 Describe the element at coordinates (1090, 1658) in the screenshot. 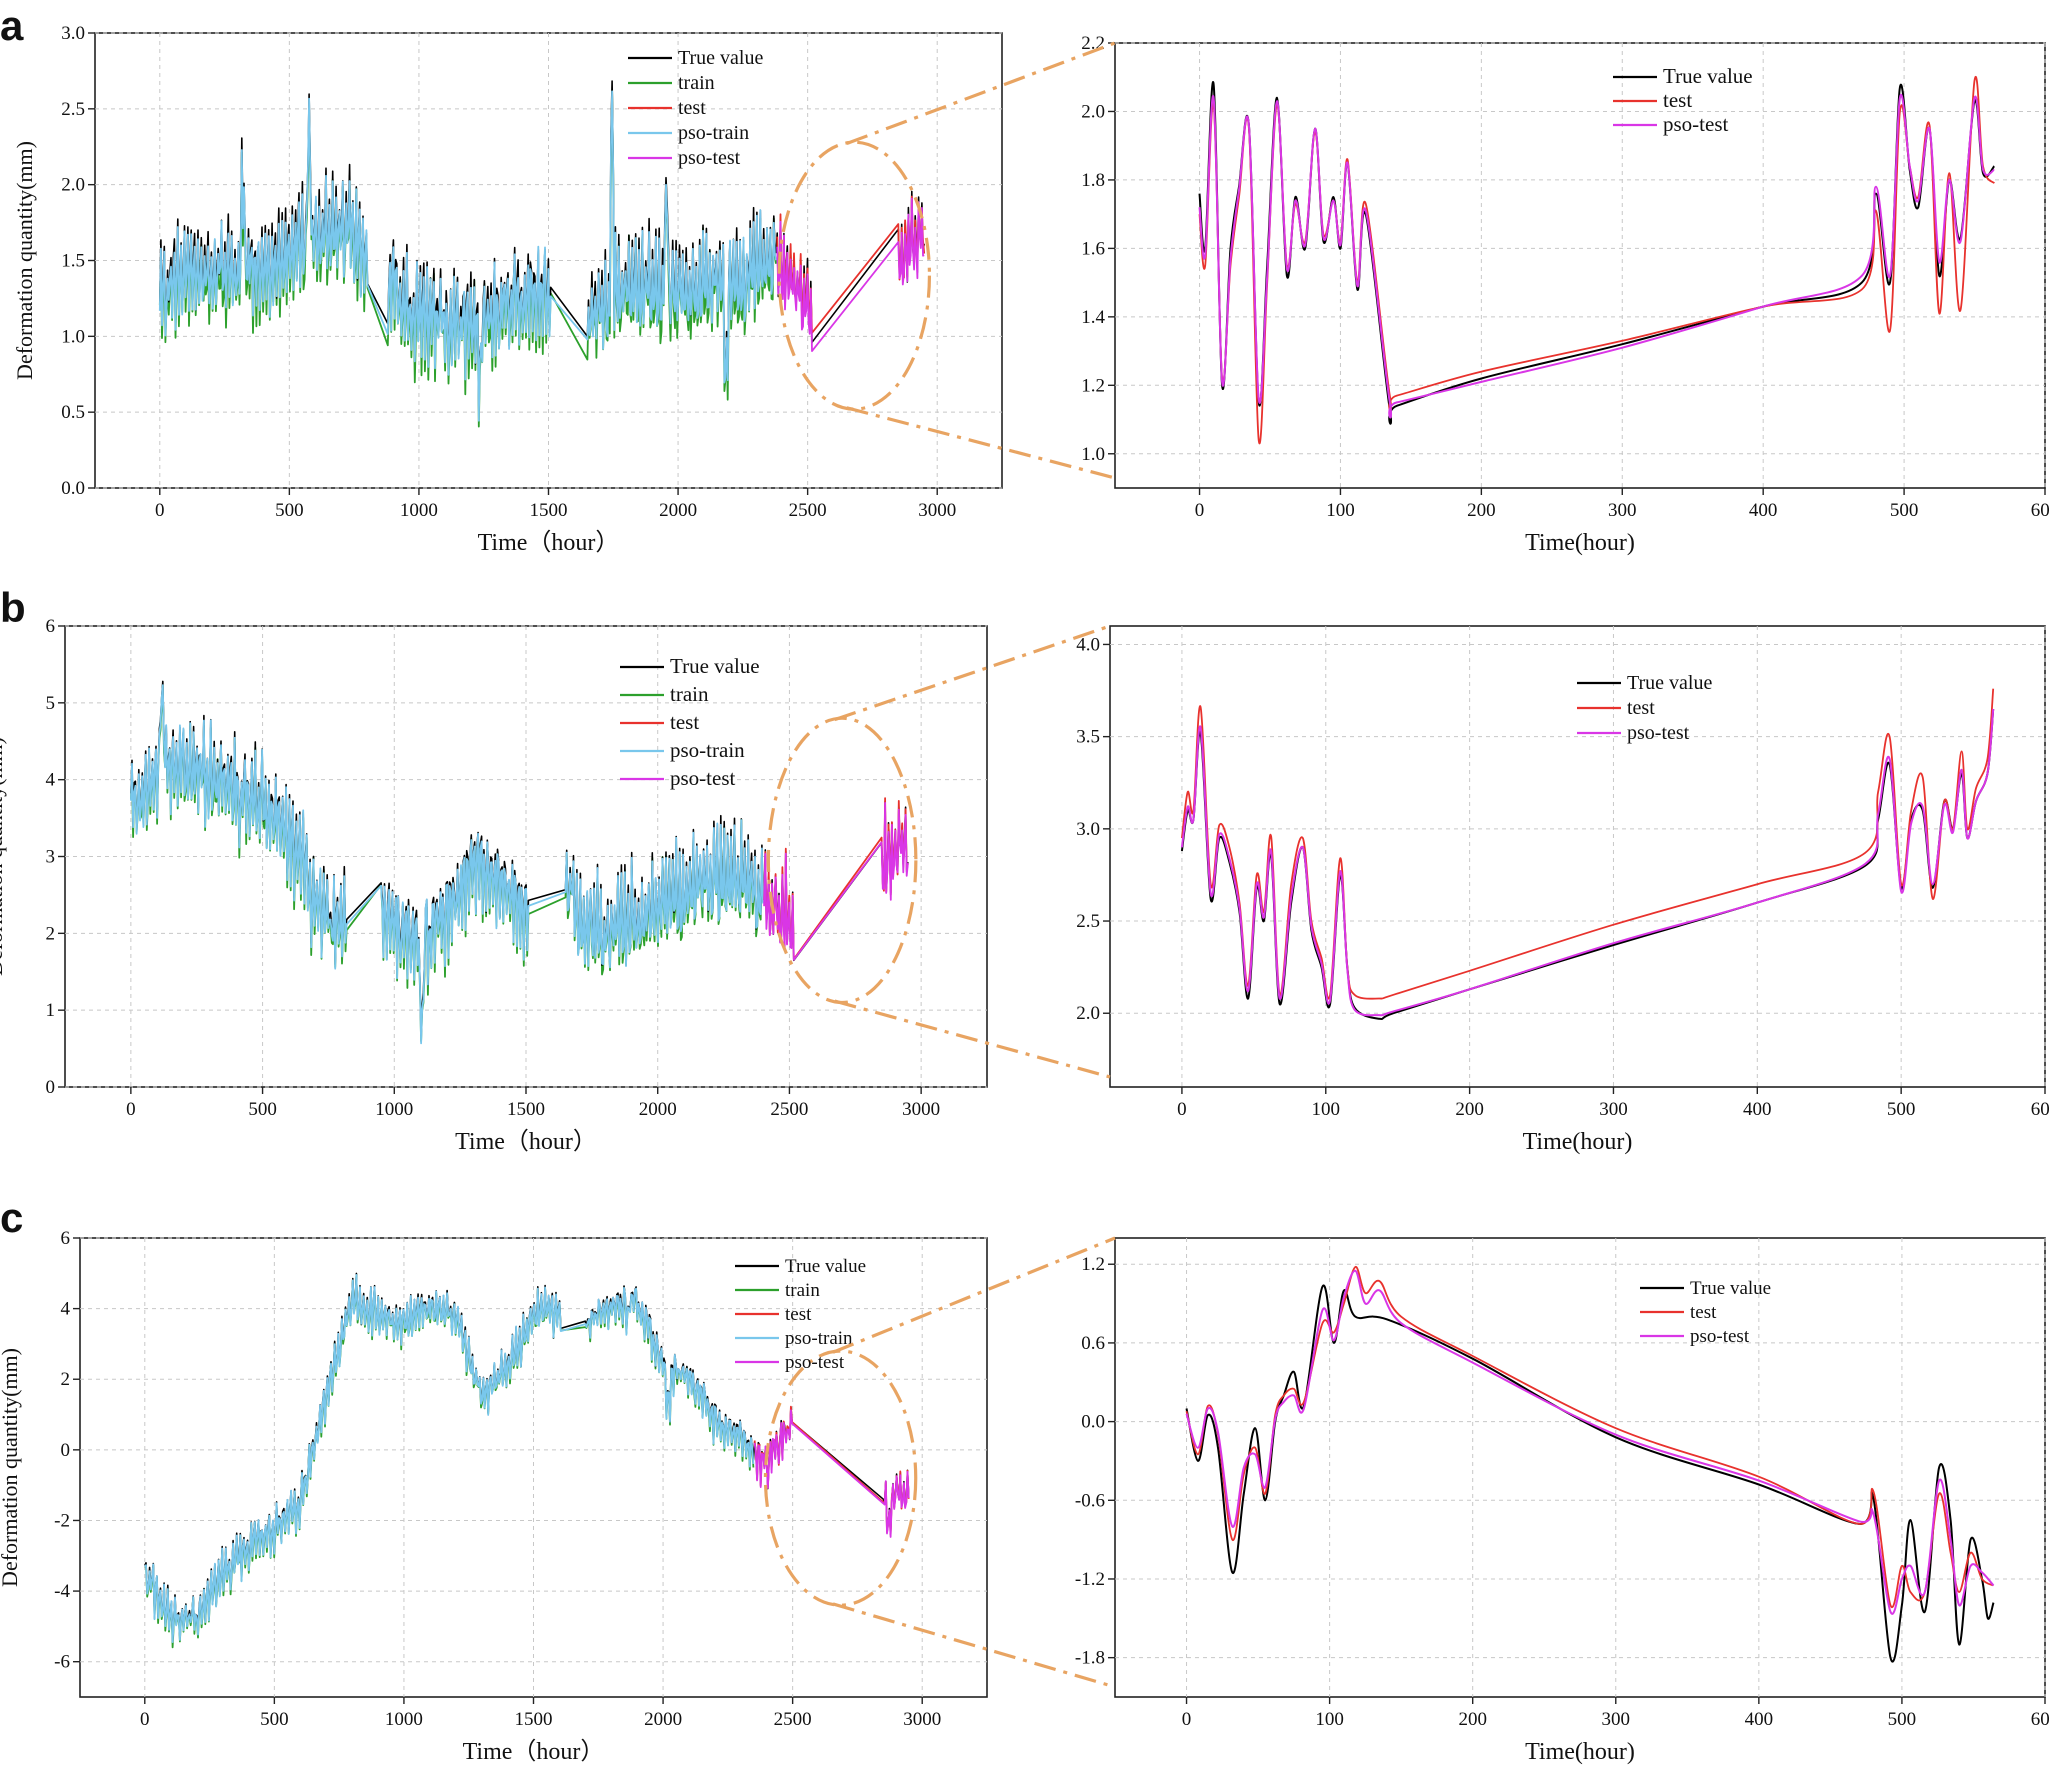

I see `y-tick-label: -1.8` at that location.